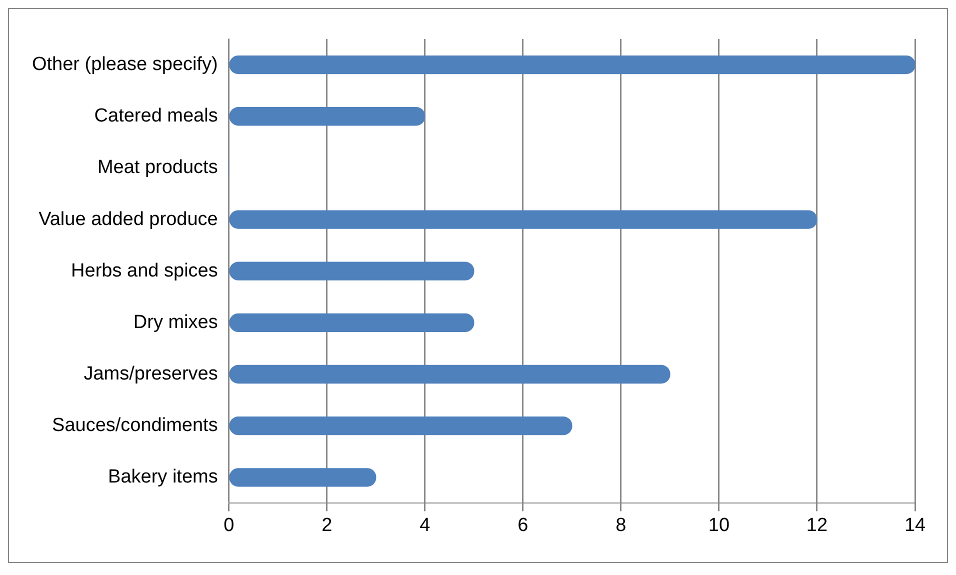 The image size is (956, 575). Describe the element at coordinates (163, 477) in the screenshot. I see `y-tick-label: Bakery items` at that location.